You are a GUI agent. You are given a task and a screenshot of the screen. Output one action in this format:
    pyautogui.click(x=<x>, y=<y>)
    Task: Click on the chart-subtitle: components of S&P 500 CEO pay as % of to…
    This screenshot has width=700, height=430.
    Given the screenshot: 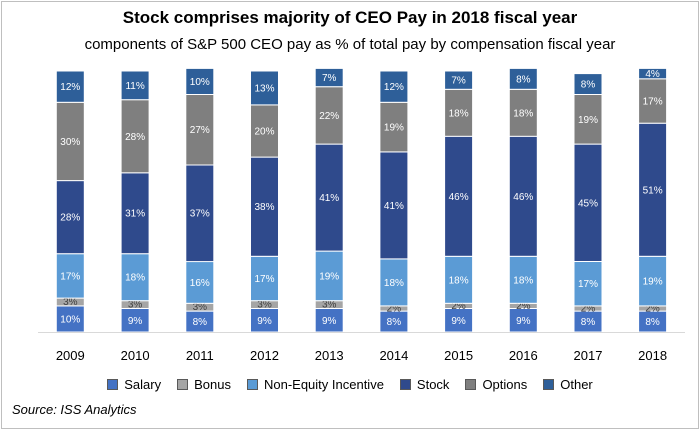 What is the action you would take?
    pyautogui.click(x=350, y=44)
    